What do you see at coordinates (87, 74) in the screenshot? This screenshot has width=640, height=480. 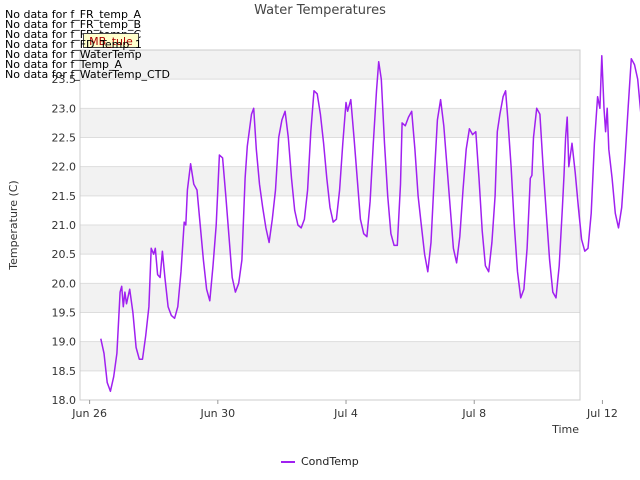 I see `no-data-message: No data for f_WaterTemp_CTD` at bounding box center [87, 74].